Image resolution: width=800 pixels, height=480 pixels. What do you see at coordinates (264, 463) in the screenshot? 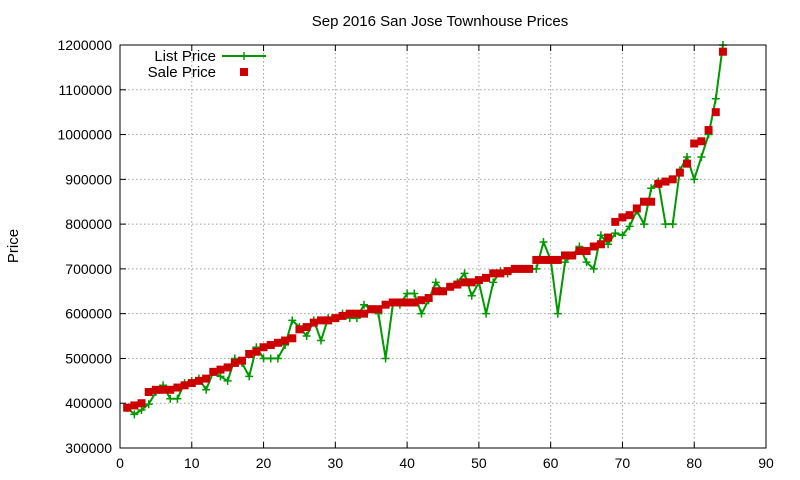
I see `x-tick-label: 20` at bounding box center [264, 463].